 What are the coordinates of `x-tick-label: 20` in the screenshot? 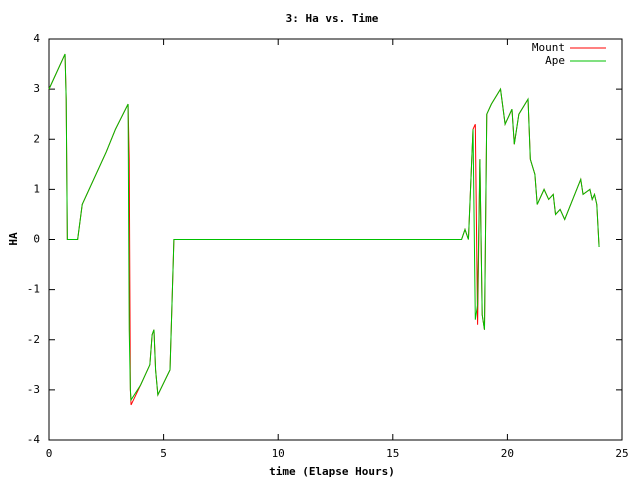 It's located at (507, 453).